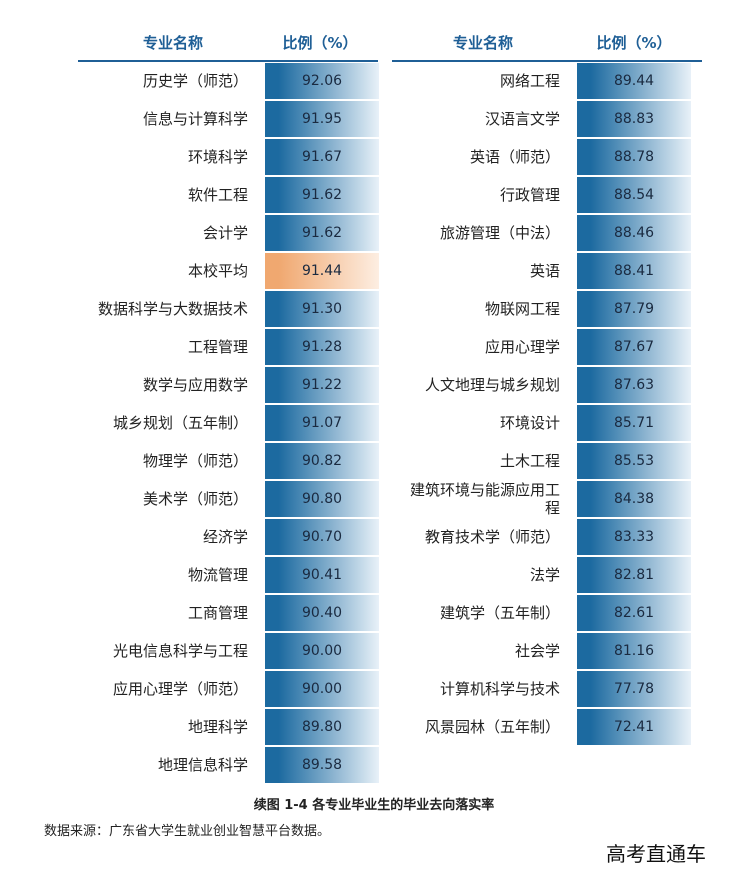  I want to click on right-value-label: 88.83, so click(634, 119).